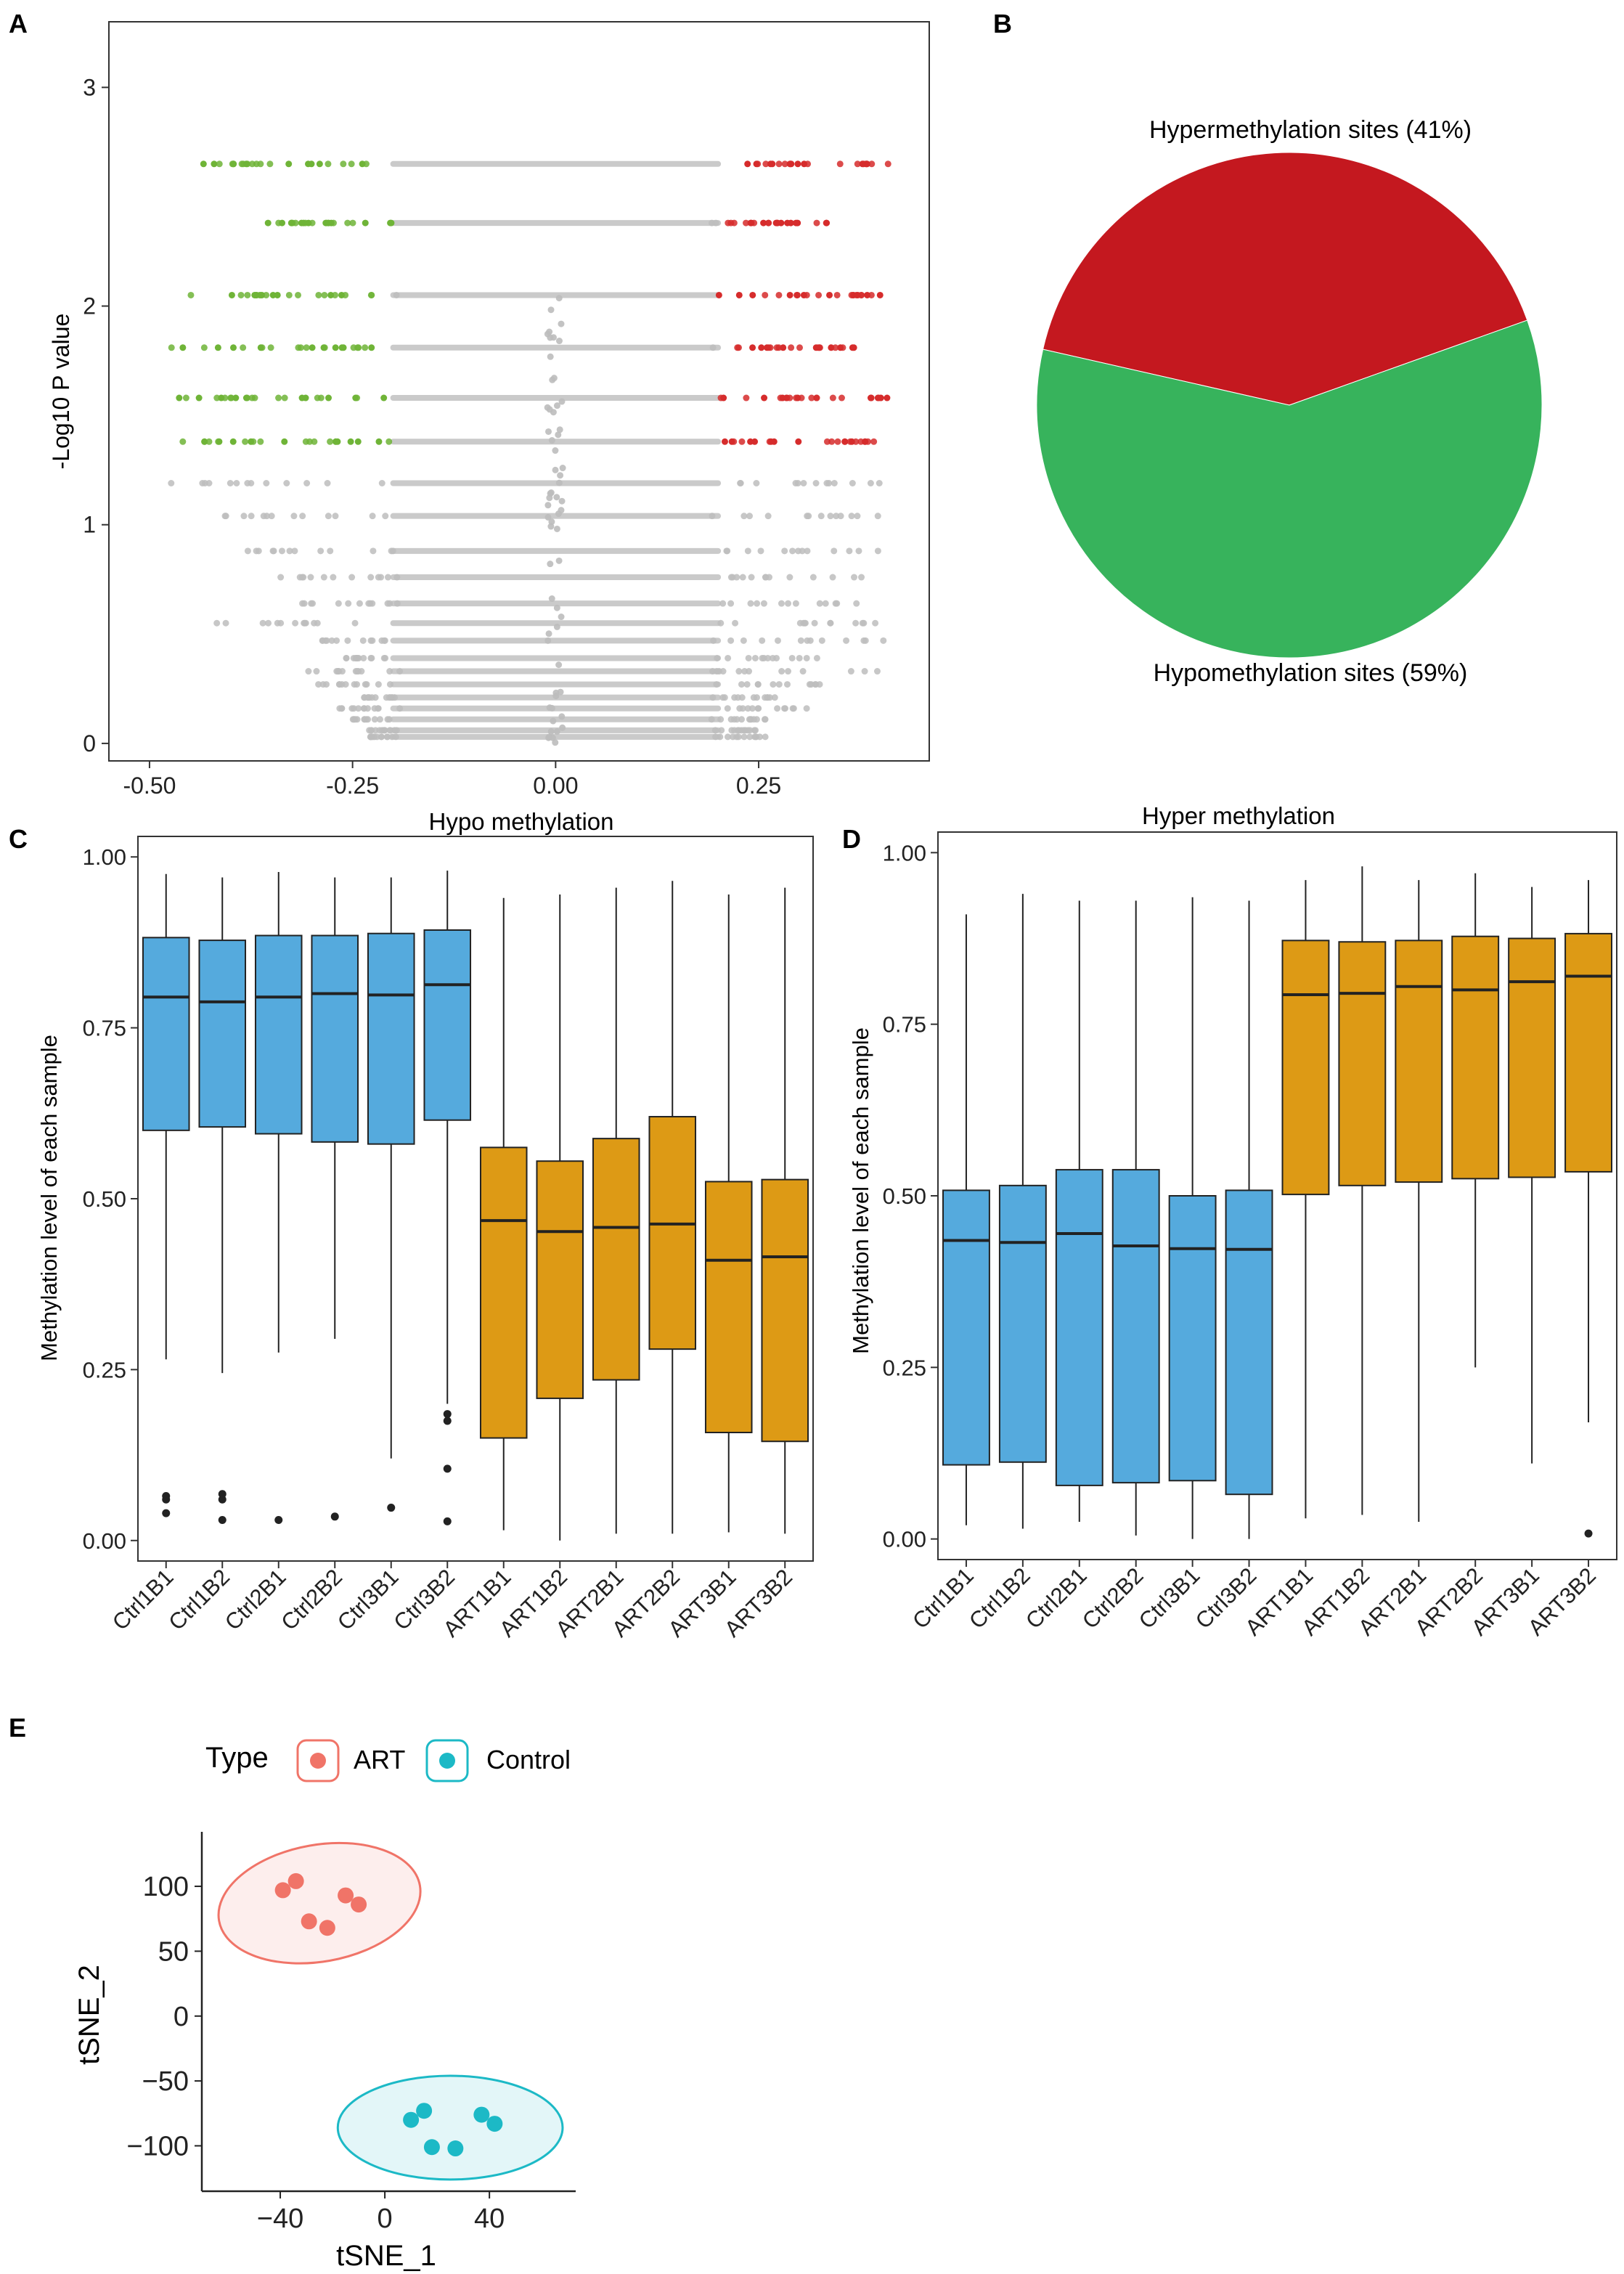 This screenshot has width=1624, height=2274. What do you see at coordinates (450, 2128) in the screenshot?
I see `ellipse-control` at bounding box center [450, 2128].